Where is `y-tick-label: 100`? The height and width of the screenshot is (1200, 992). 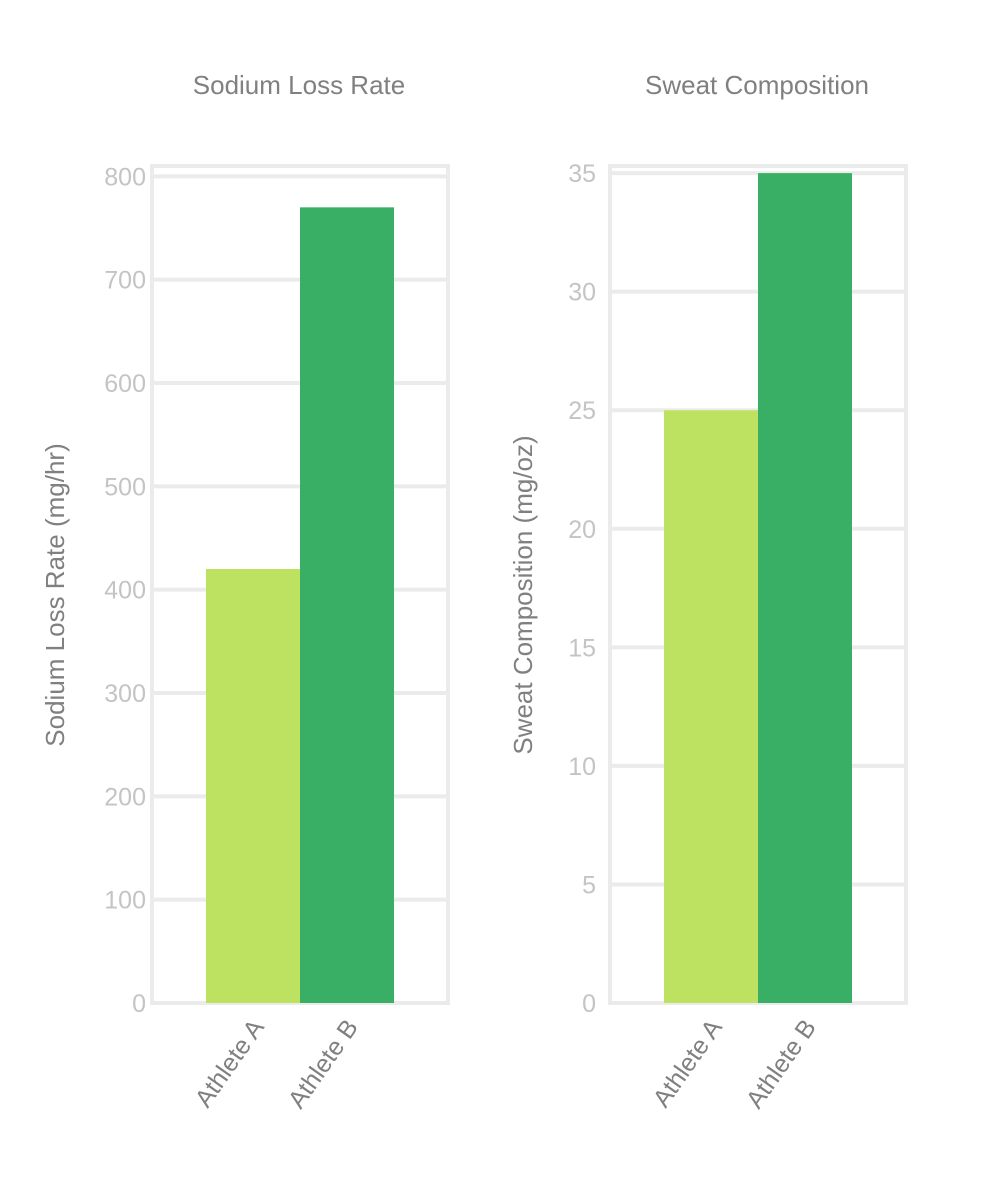 y-tick-label: 100 is located at coordinates (125, 901).